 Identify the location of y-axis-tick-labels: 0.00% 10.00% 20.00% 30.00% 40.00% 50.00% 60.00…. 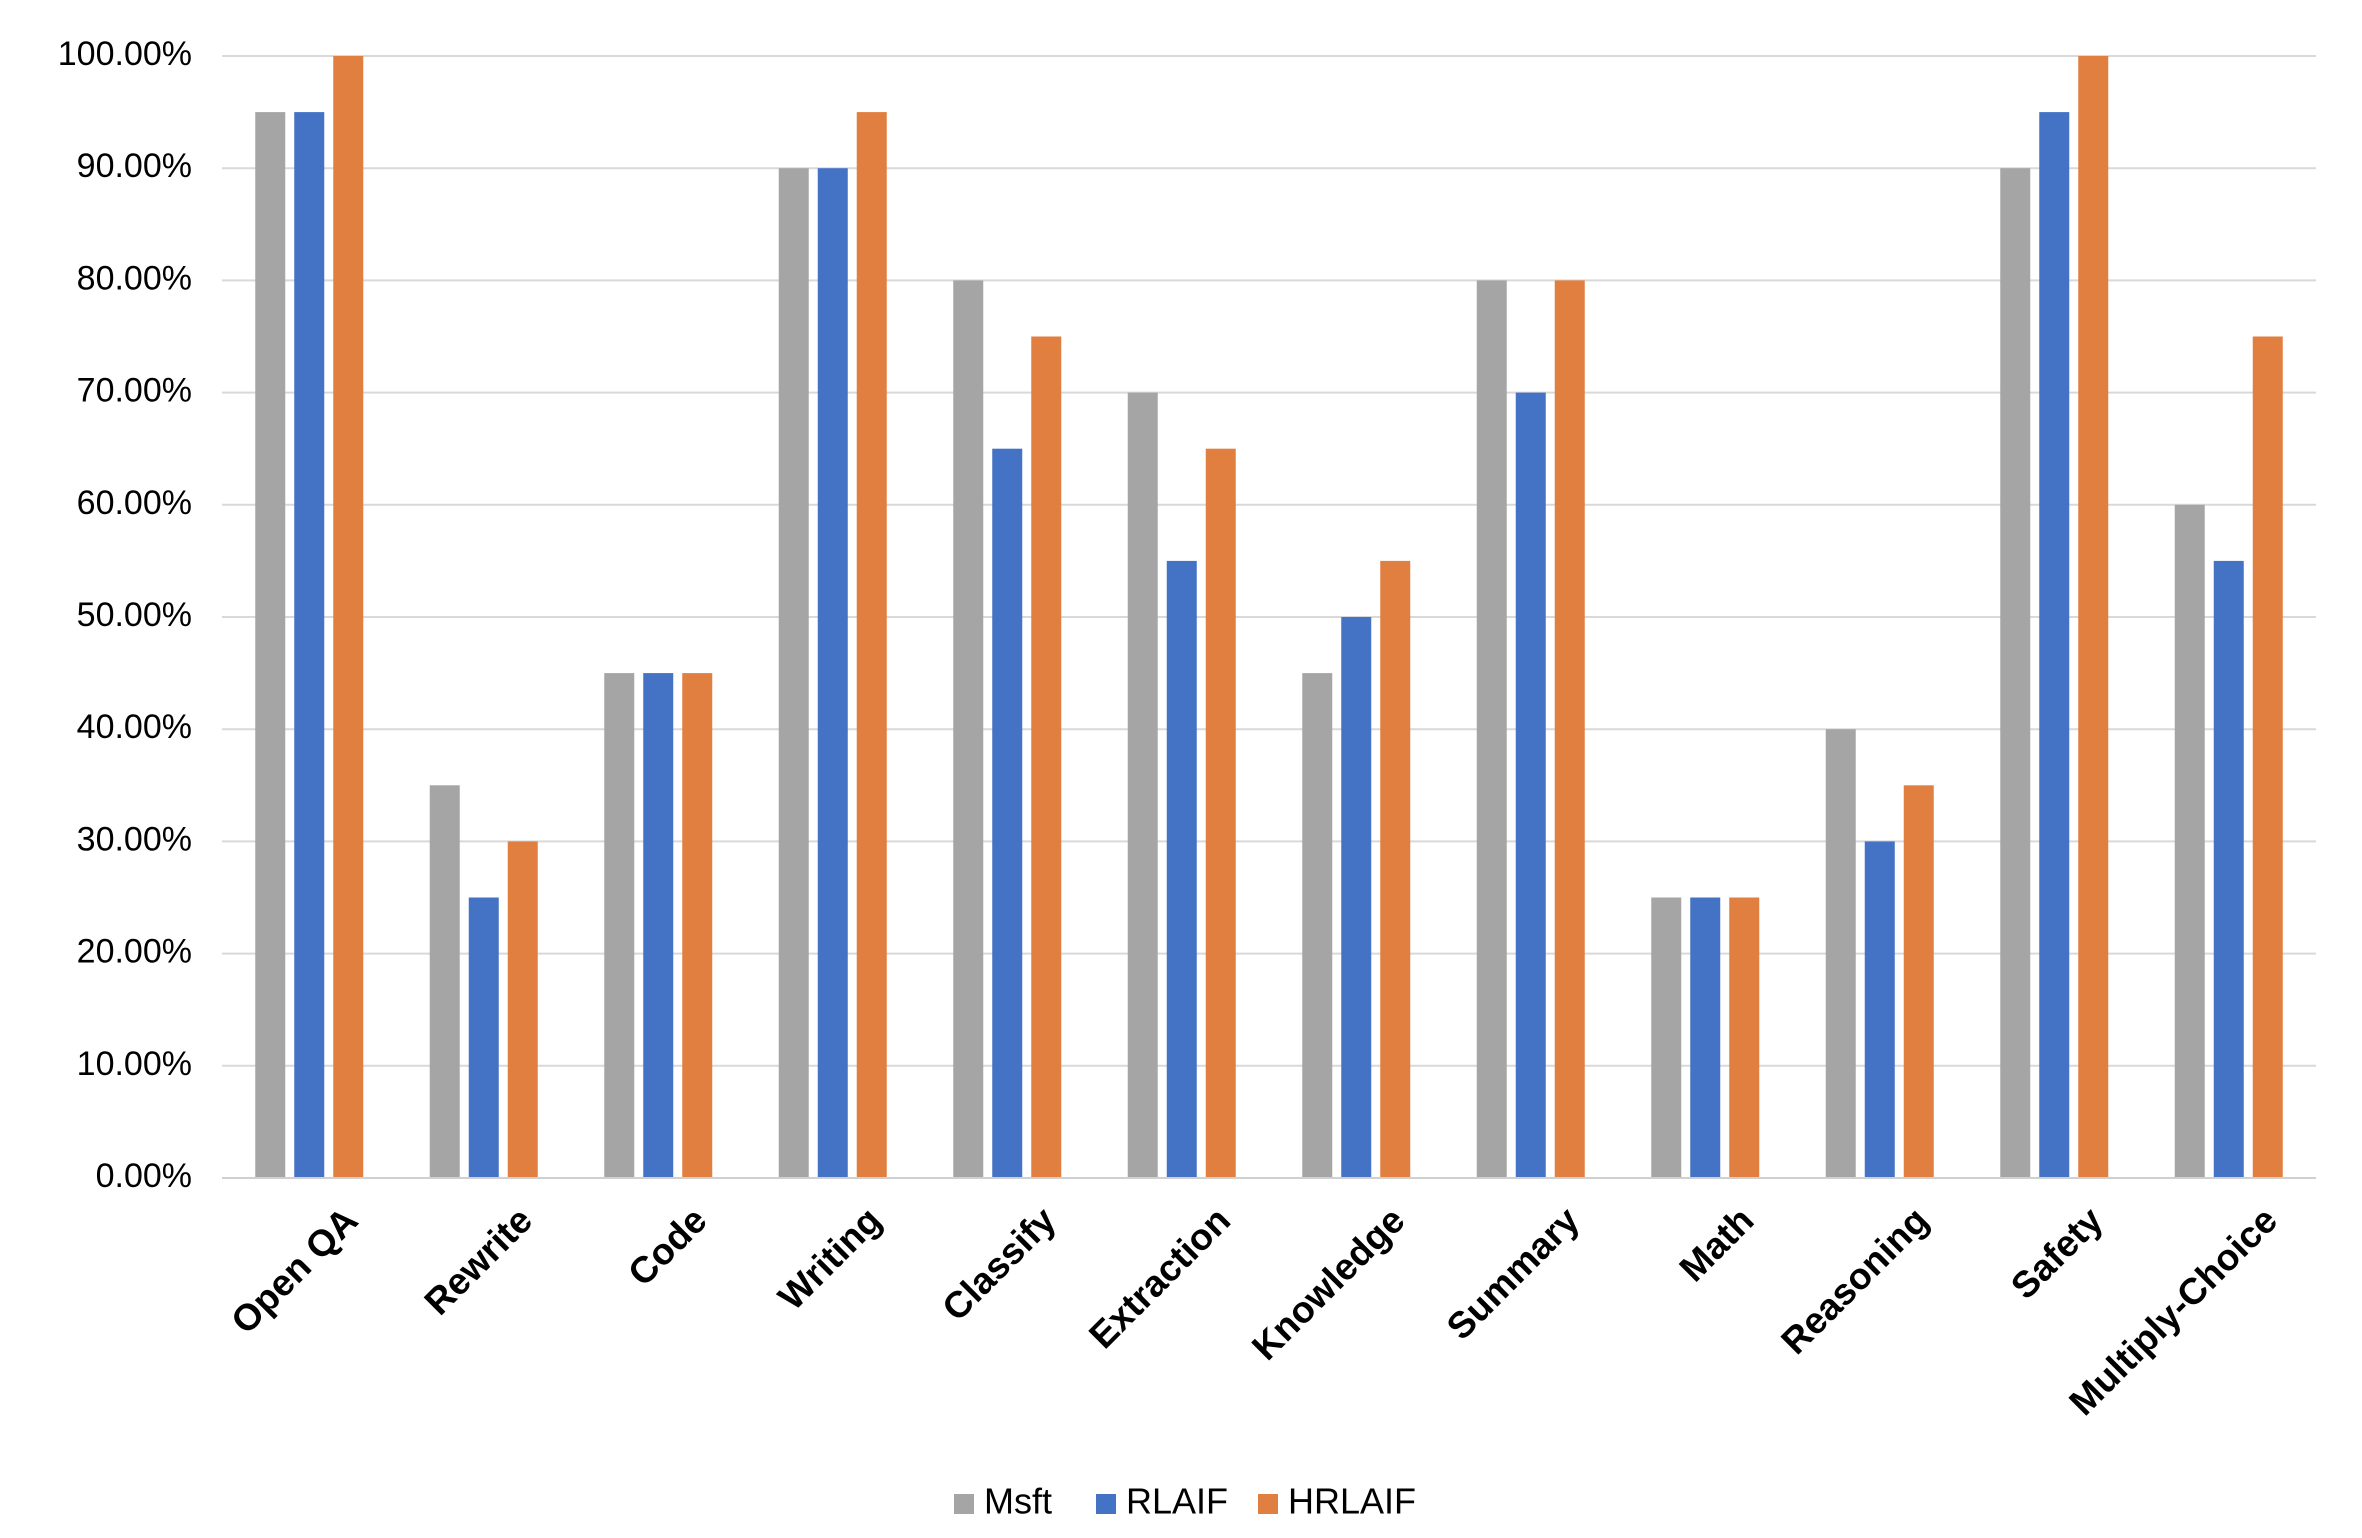
(125, 615).